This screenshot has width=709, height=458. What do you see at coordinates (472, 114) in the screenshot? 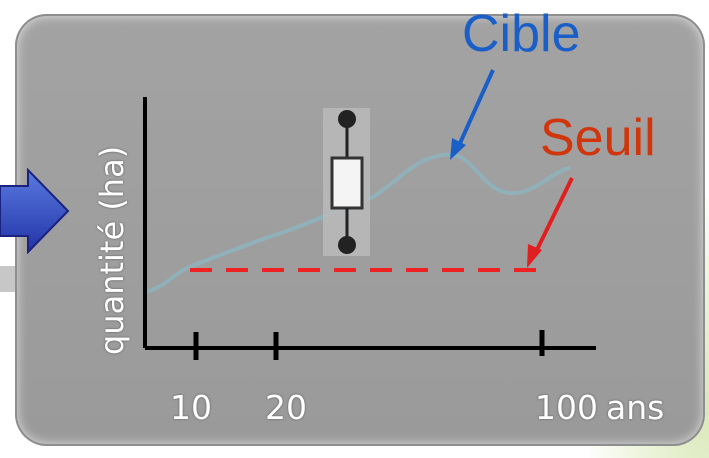
I see `cible-pointer-arrow` at bounding box center [472, 114].